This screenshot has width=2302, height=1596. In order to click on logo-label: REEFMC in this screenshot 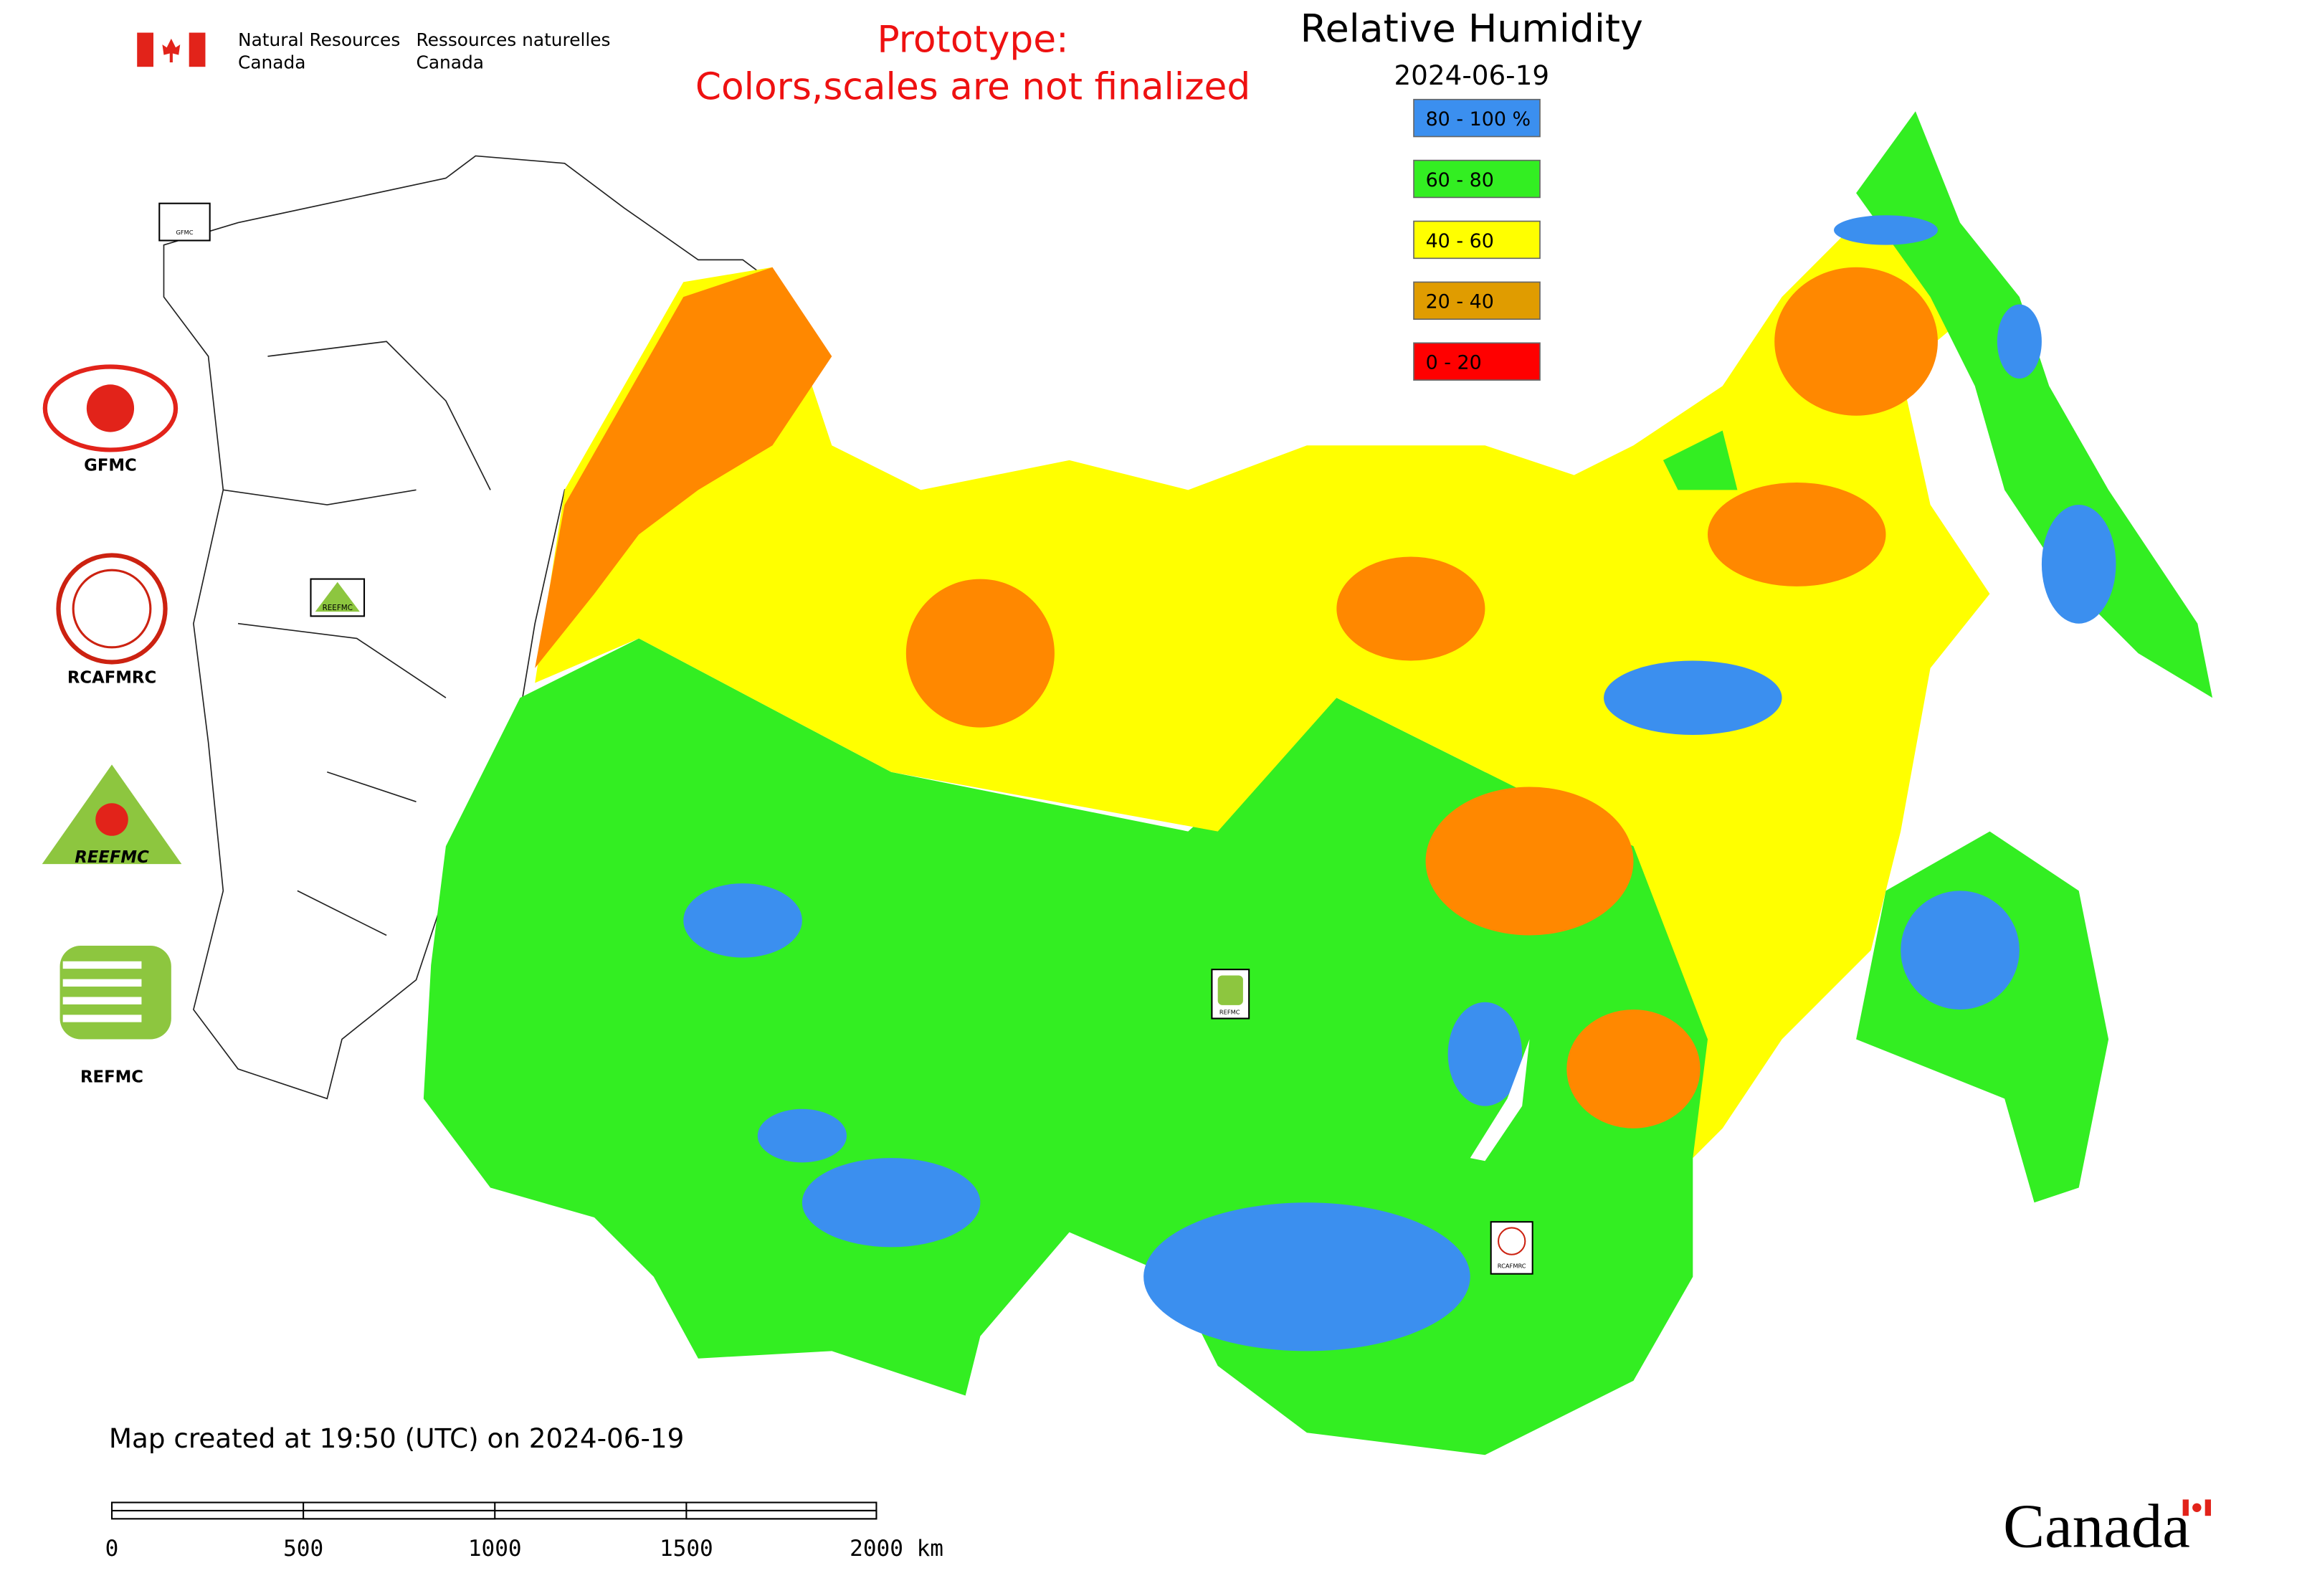, I will do `click(112, 857)`.